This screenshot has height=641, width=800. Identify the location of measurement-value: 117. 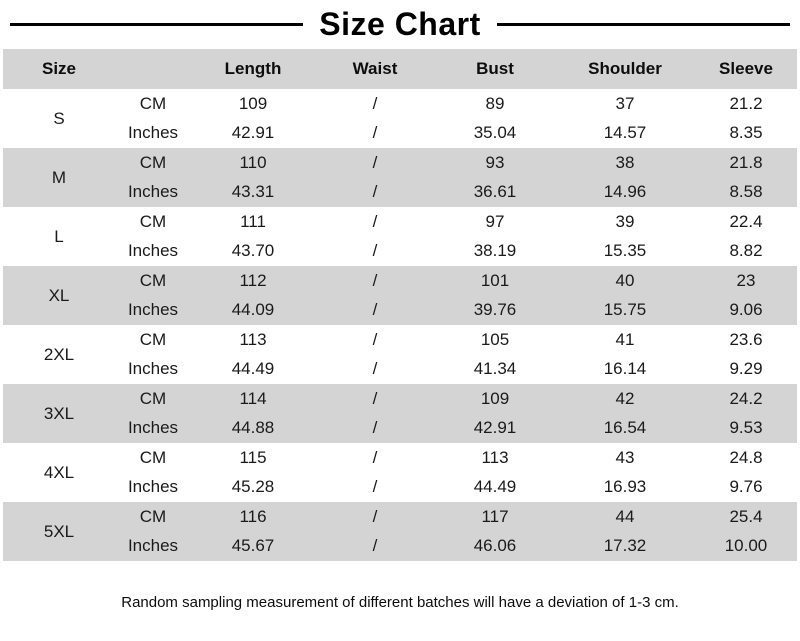
(495, 517).